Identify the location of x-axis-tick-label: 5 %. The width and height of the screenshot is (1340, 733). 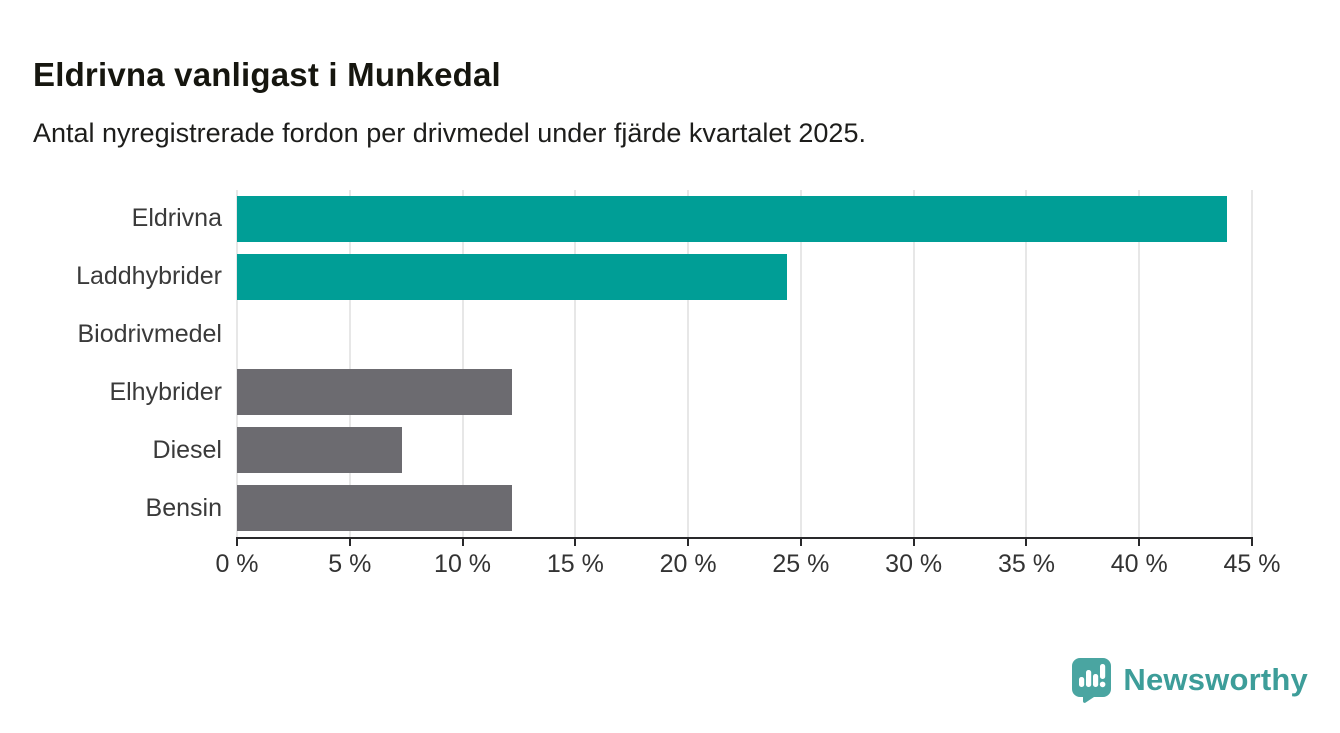
(350, 564).